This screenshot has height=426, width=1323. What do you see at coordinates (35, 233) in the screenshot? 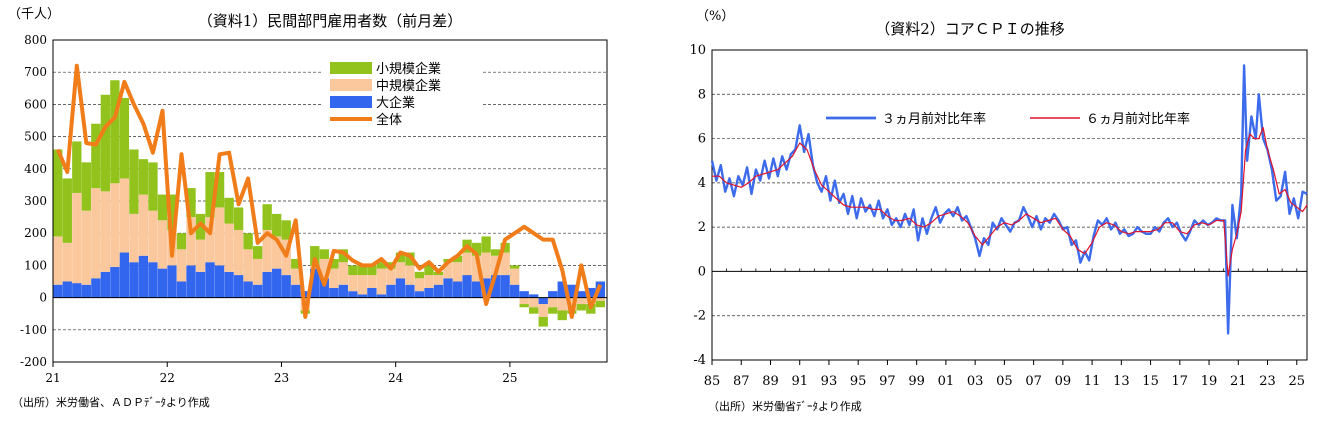
I see `y-tick-label: 200` at bounding box center [35, 233].